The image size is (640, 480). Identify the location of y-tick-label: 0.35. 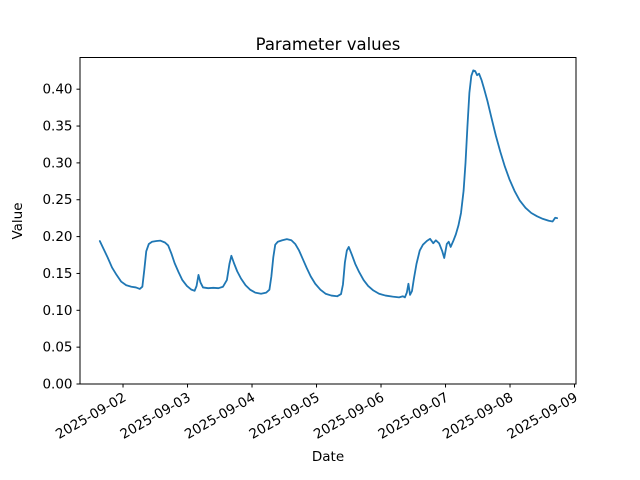
(57, 127).